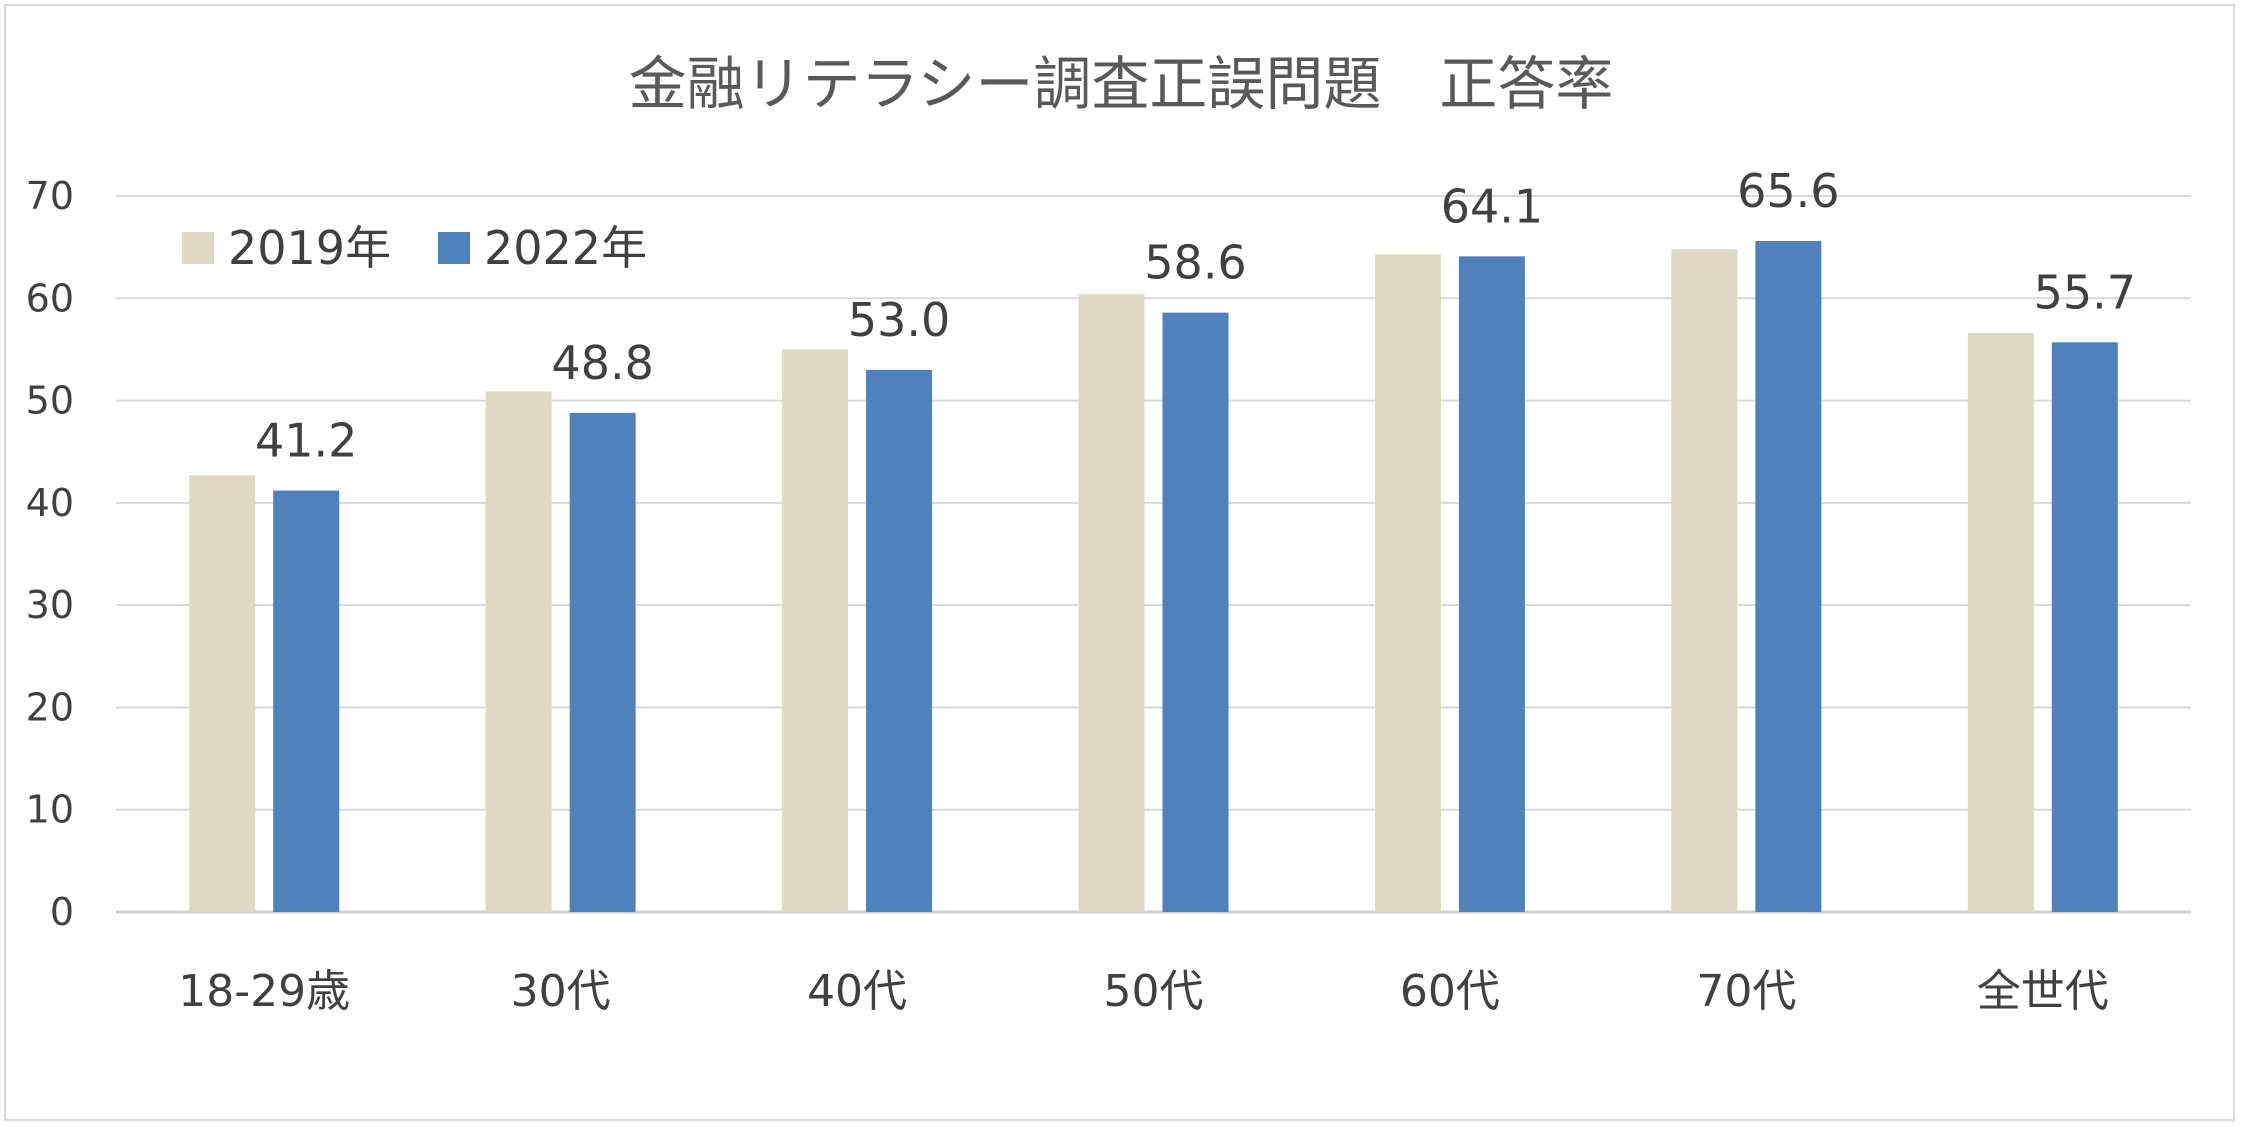  Describe the element at coordinates (1195, 263) in the screenshot. I see `data-label: 58.6` at that location.